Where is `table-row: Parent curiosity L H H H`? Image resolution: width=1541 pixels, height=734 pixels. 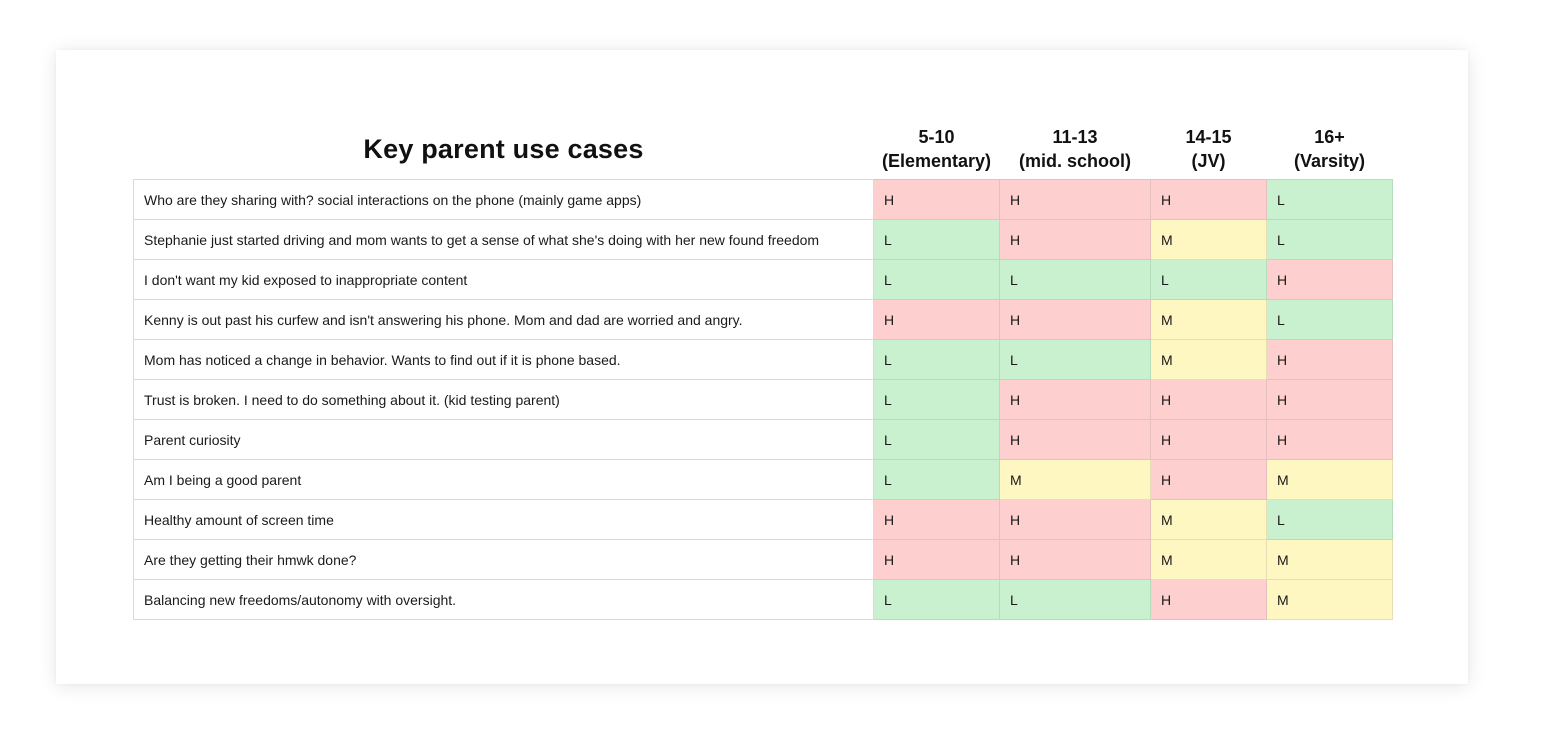 table-row: Parent curiosity L H H H is located at coordinates (763, 439).